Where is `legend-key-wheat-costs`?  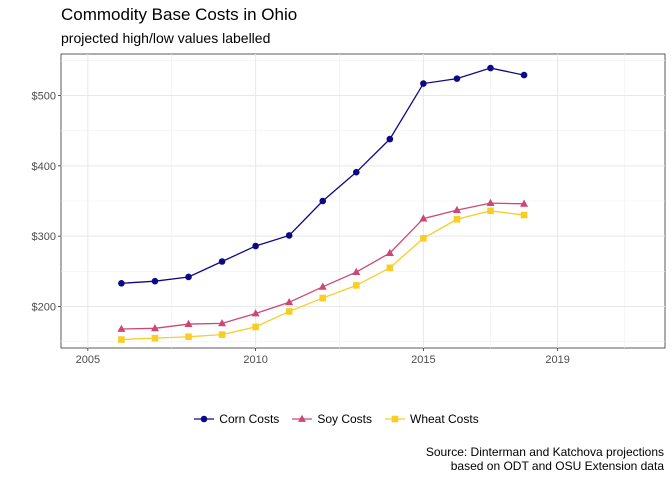
legend-key-wheat-costs is located at coordinates (395, 419).